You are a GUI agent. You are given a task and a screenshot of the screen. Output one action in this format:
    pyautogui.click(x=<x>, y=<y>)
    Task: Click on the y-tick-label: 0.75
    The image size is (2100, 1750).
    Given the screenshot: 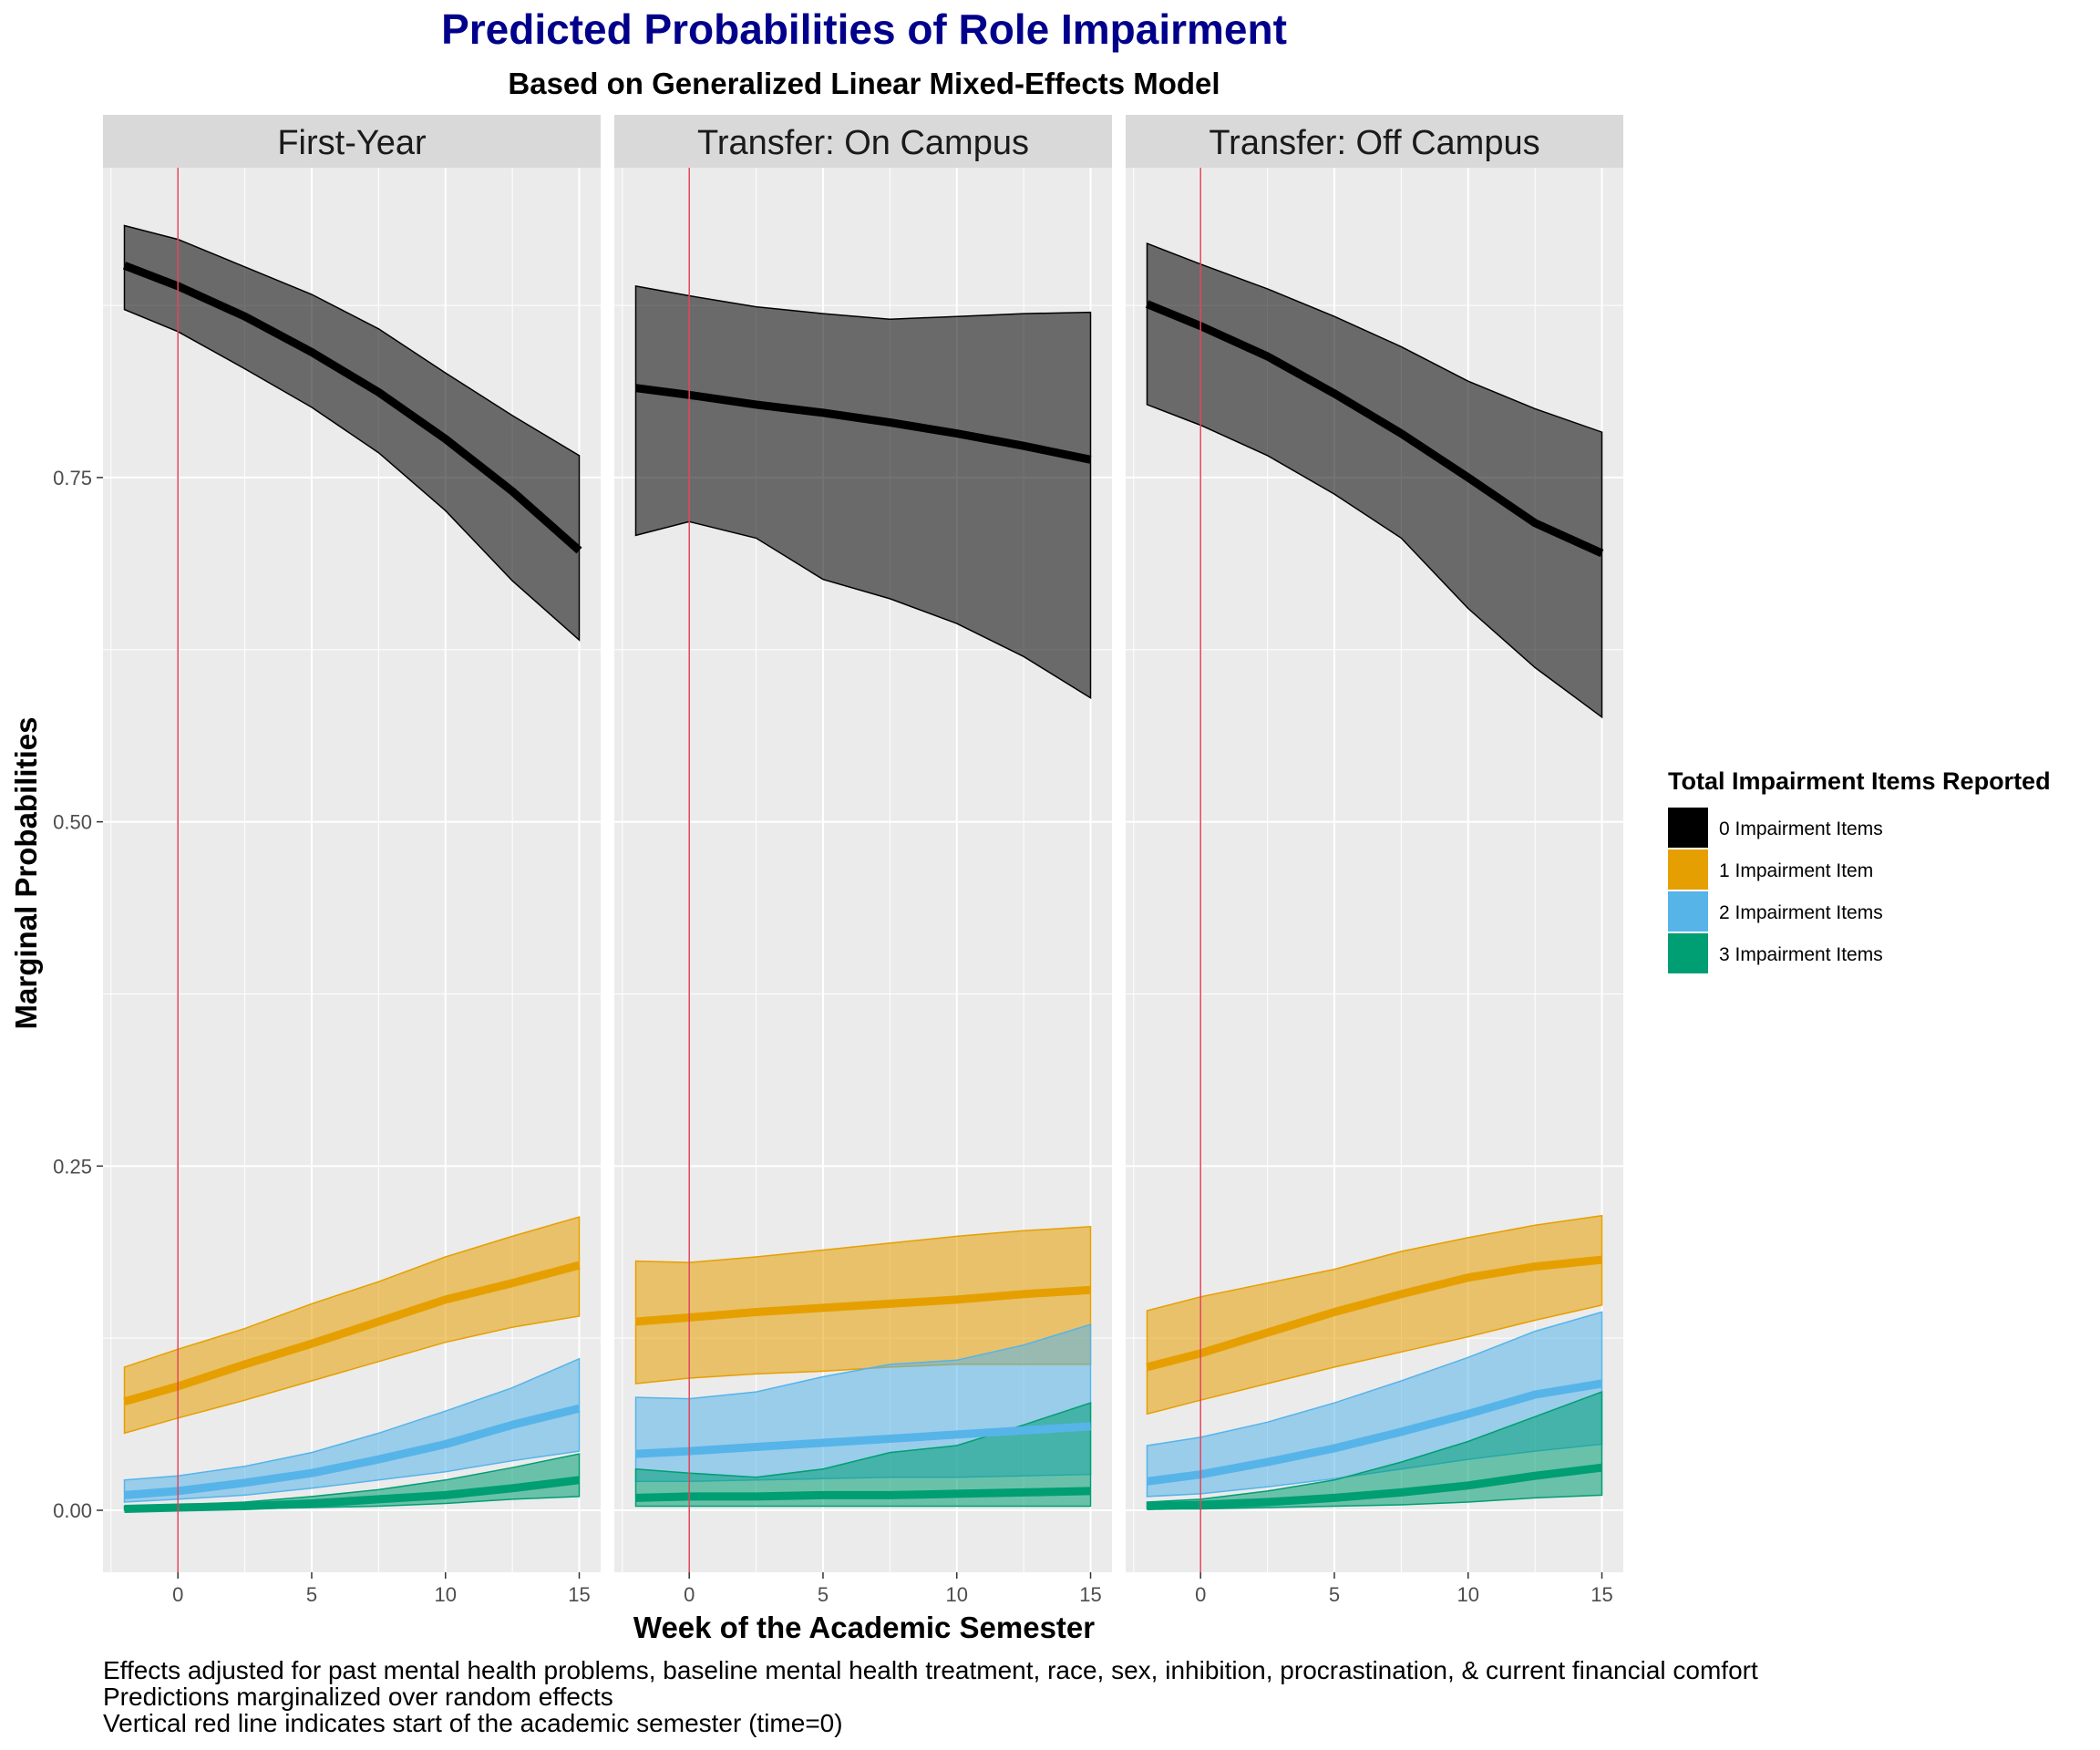 What is the action you would take?
    pyautogui.click(x=72, y=478)
    